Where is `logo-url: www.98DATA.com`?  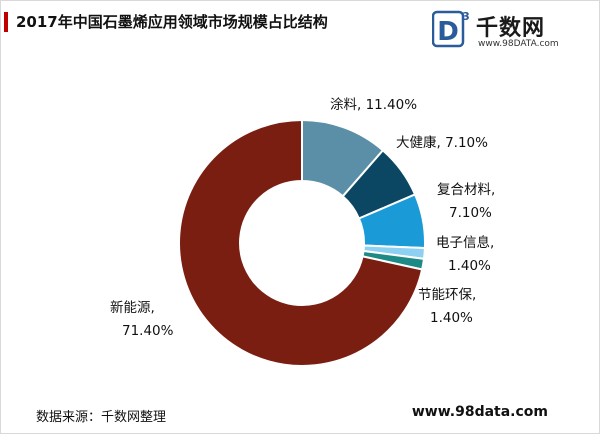 logo-url: www.98DATA.com is located at coordinates (518, 44).